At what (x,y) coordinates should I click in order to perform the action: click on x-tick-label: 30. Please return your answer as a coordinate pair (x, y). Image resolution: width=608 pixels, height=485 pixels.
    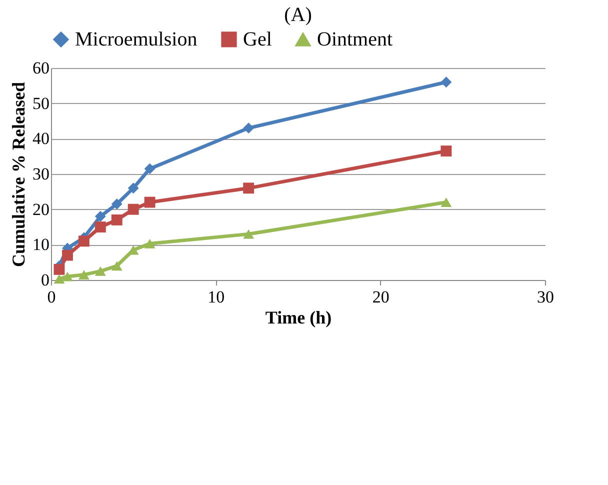
    Looking at the image, I should click on (545, 297).